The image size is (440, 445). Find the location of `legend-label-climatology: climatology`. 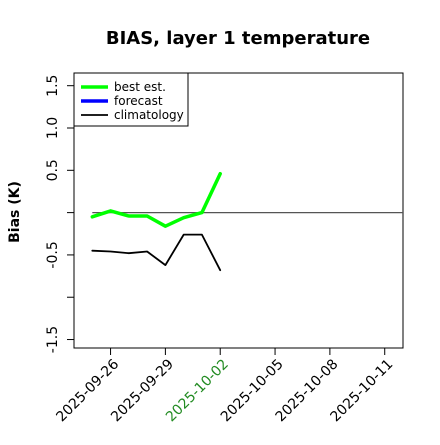

legend-label-climatology: climatology is located at coordinates (149, 115).